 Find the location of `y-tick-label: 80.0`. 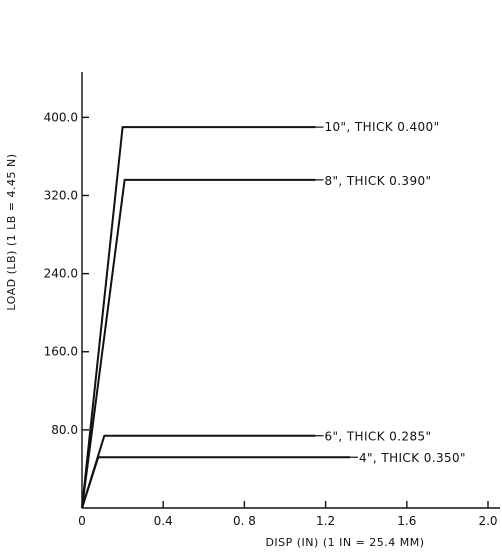

y-tick-label: 80.0 is located at coordinates (64, 430).